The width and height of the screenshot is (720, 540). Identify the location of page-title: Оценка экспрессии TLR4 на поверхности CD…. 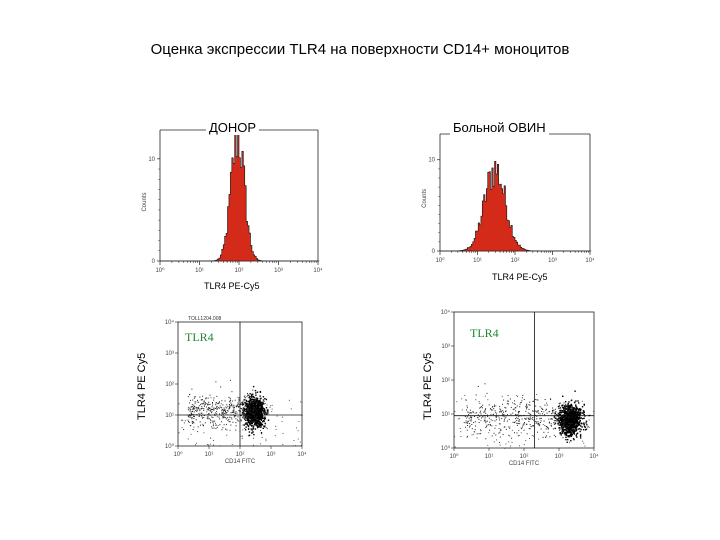
(360, 49).